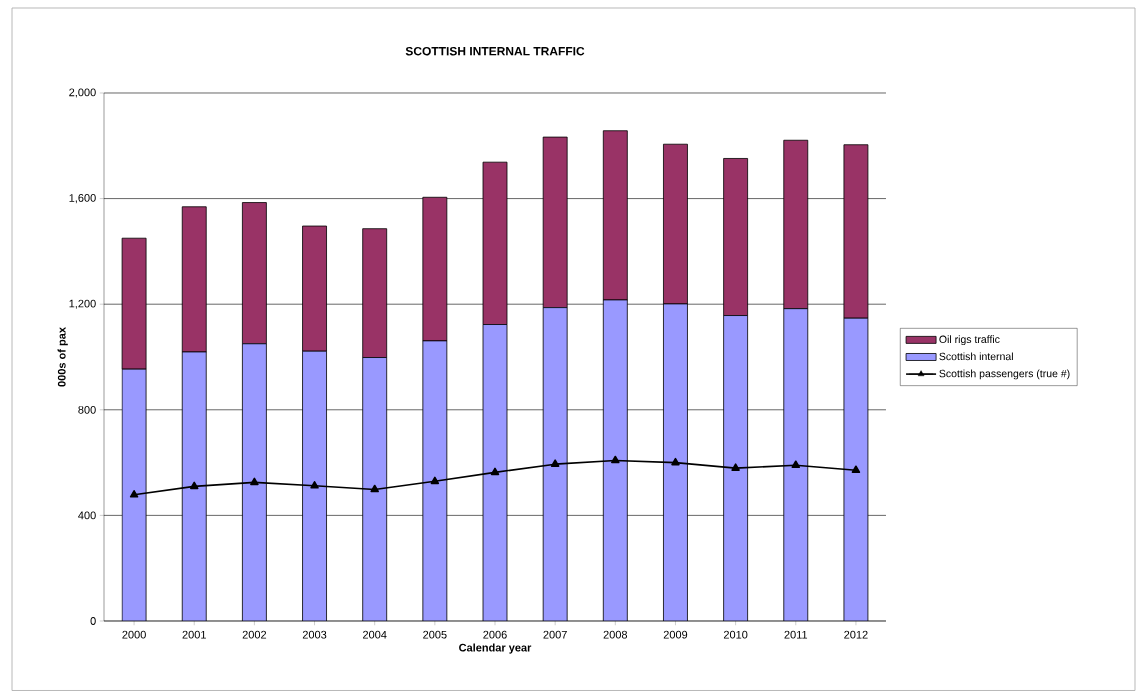 Image resolution: width=1136 pixels, height=691 pixels. I want to click on legend-label: Scottish passengers (true #), so click(1004, 374).